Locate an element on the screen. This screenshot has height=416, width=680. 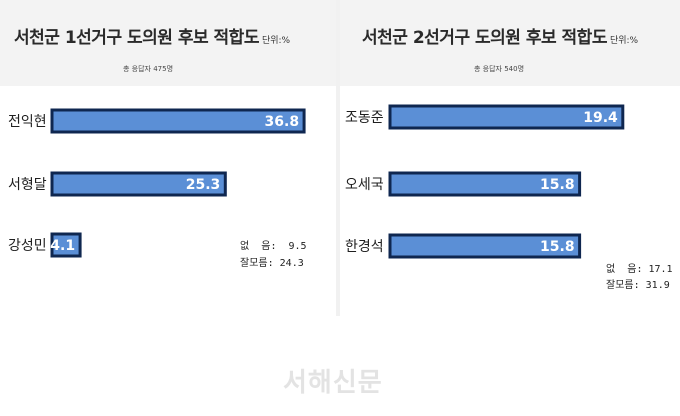
category-label: 조동준 is located at coordinates (364, 118).